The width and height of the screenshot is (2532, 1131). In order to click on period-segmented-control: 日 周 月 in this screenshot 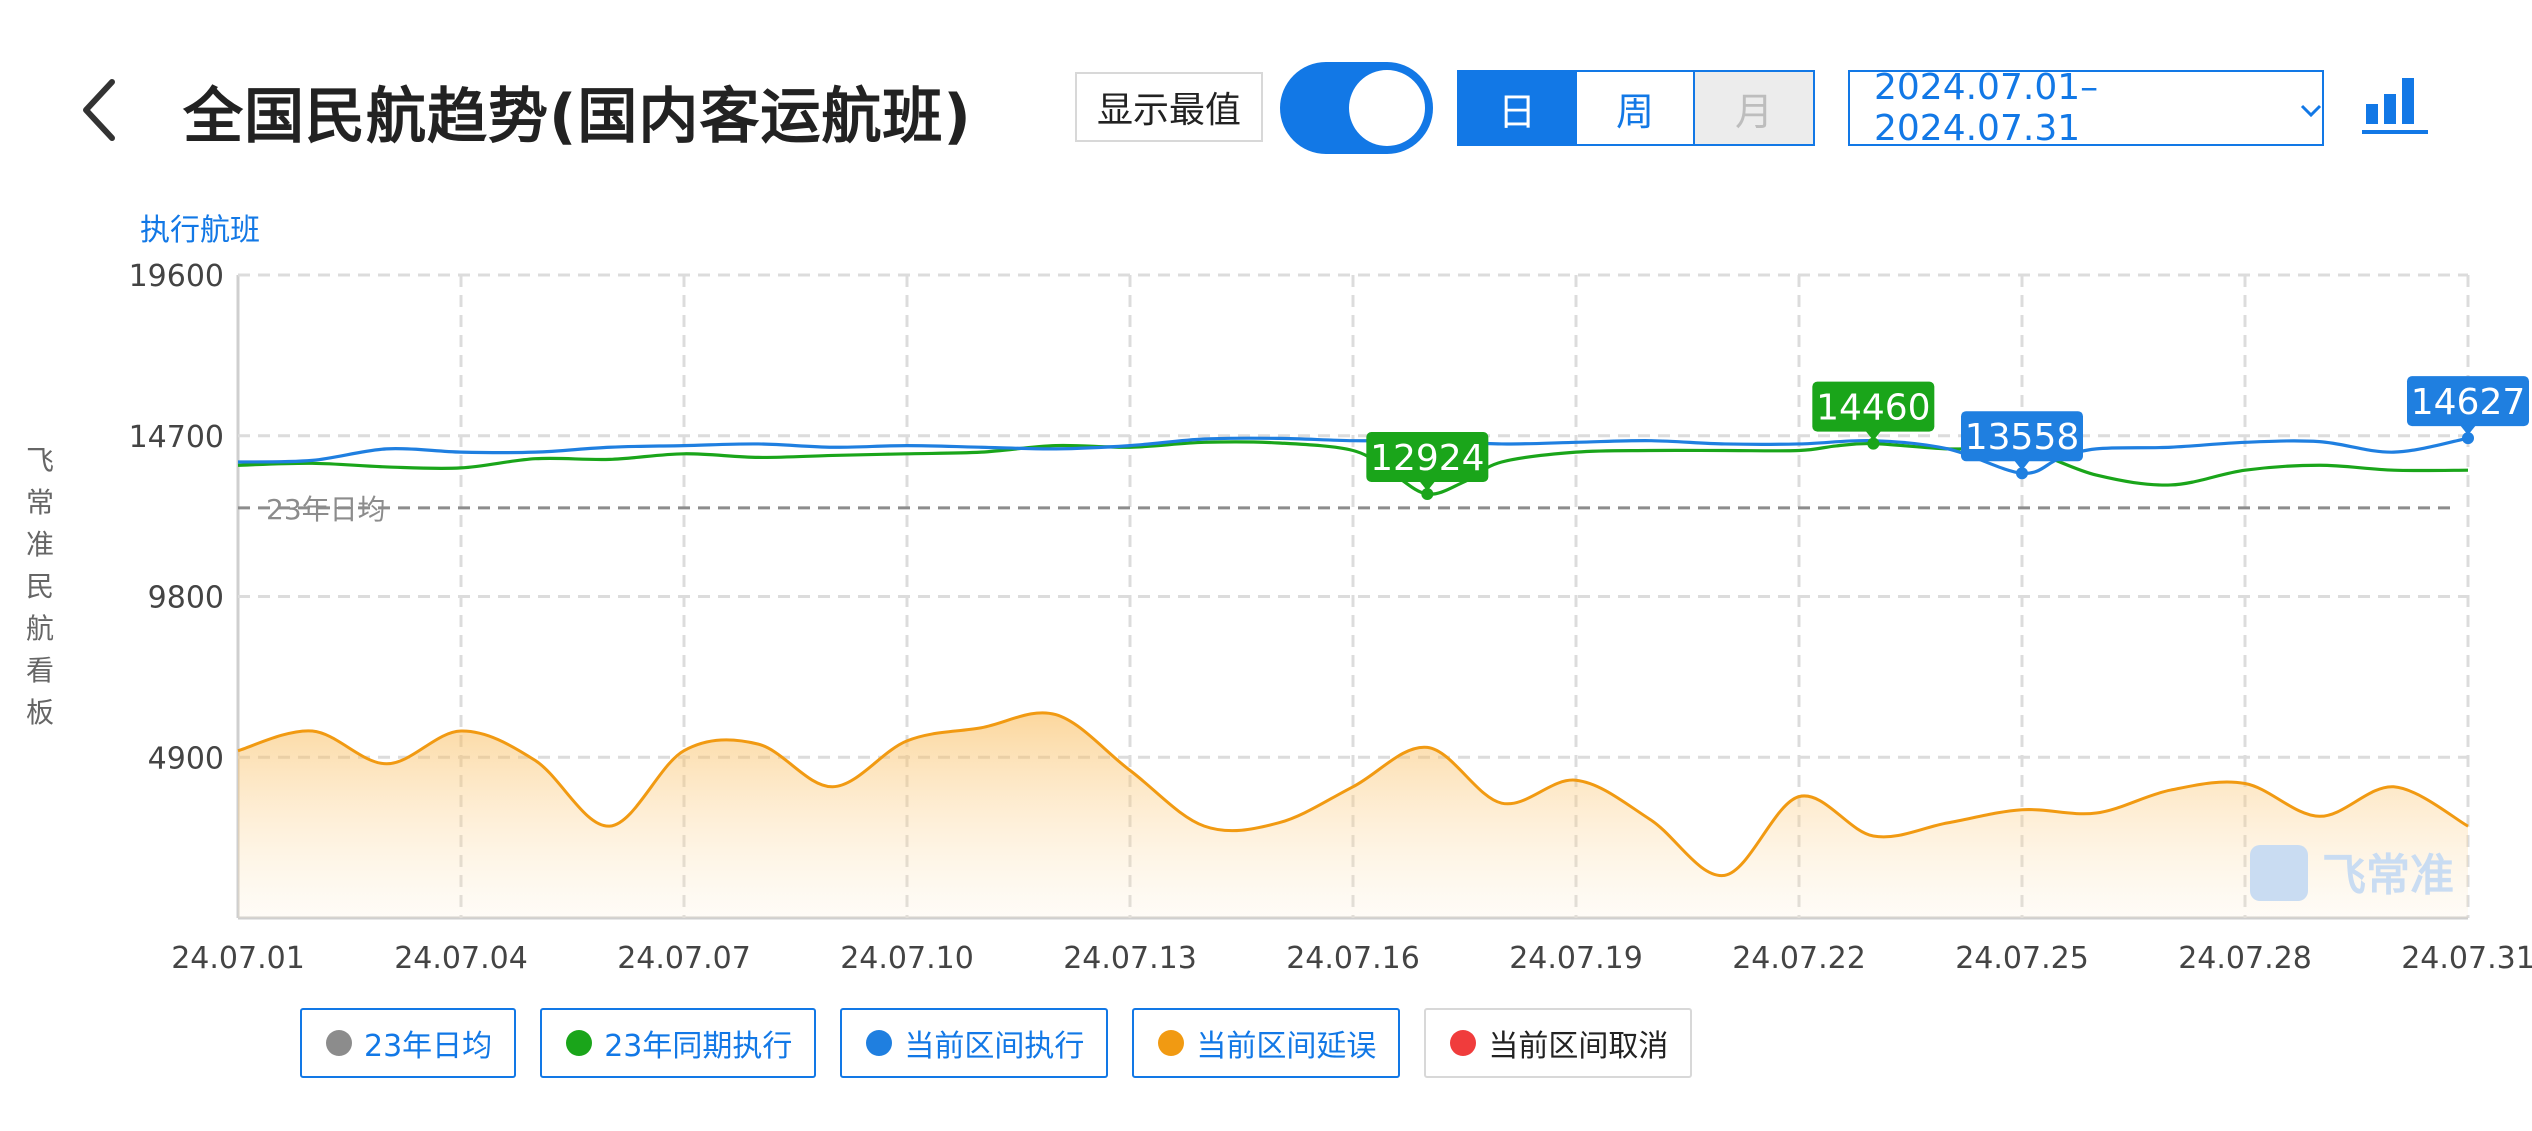, I will do `click(1636, 108)`.